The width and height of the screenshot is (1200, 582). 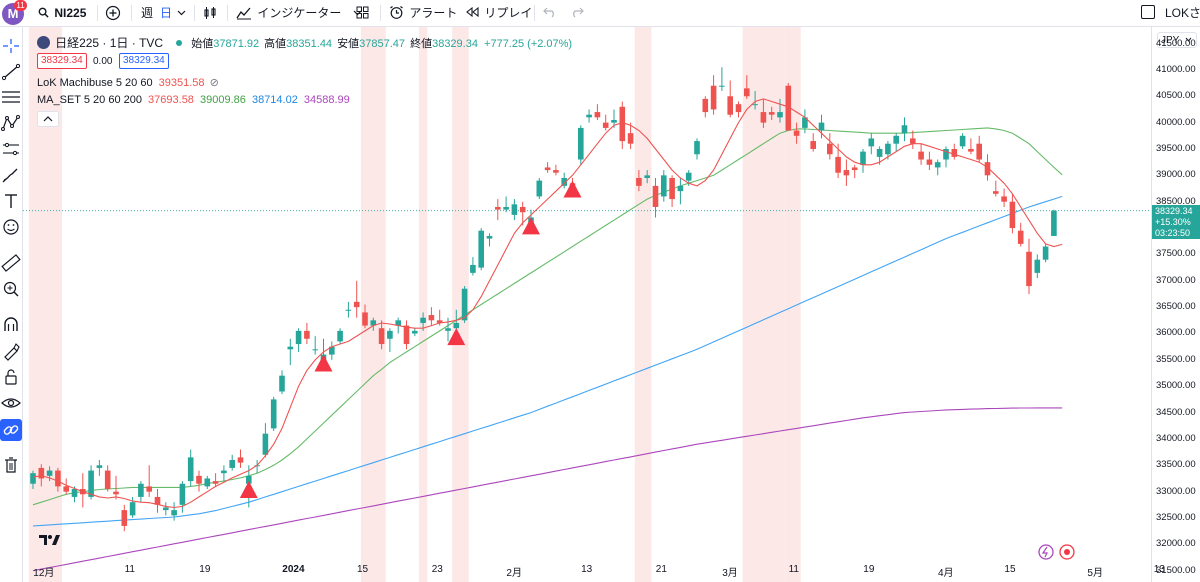 What do you see at coordinates (1174, 210) in the screenshot?
I see `current-price-value: 38329.34` at bounding box center [1174, 210].